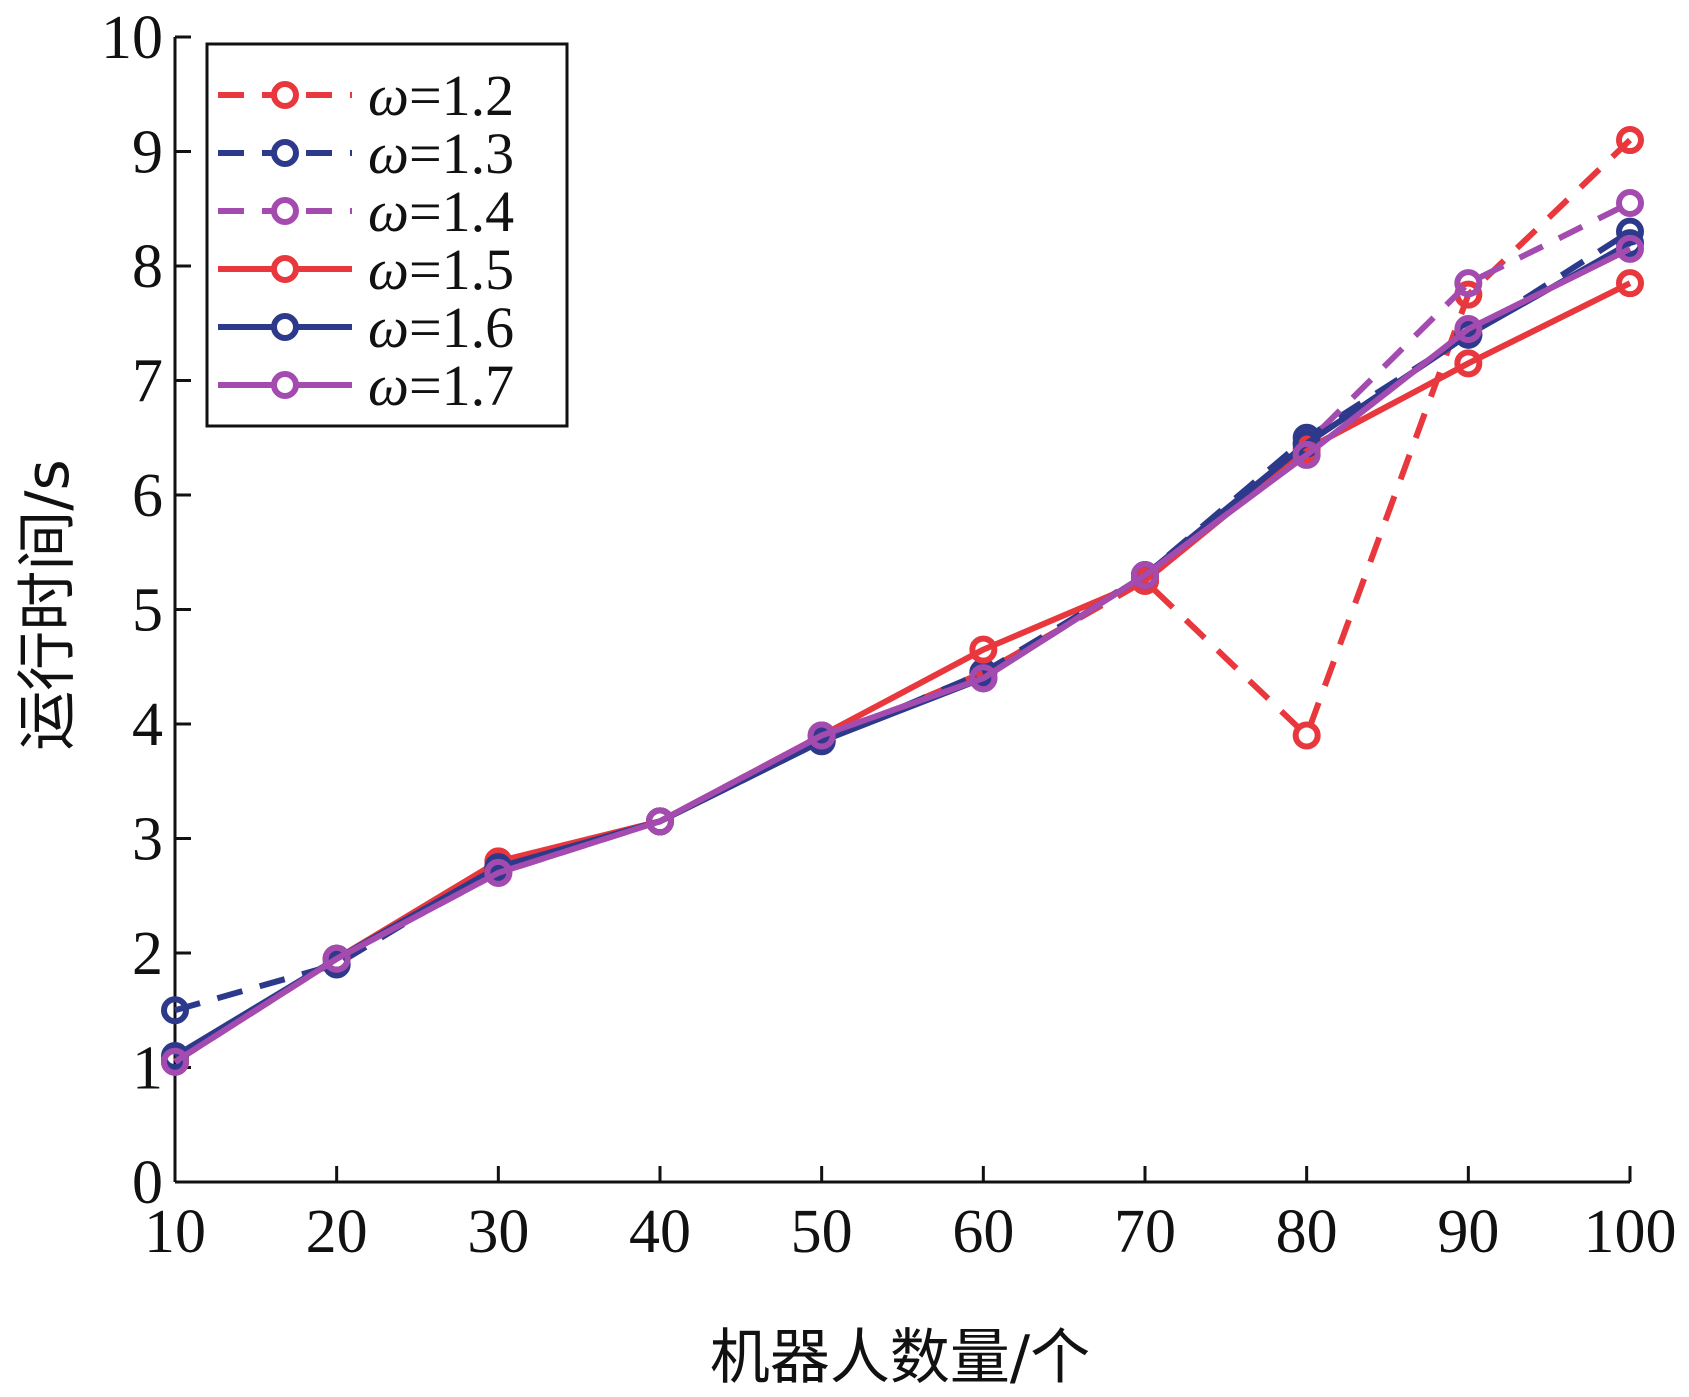  Describe the element at coordinates (147, 267) in the screenshot. I see `y-tick-label: 8` at that location.